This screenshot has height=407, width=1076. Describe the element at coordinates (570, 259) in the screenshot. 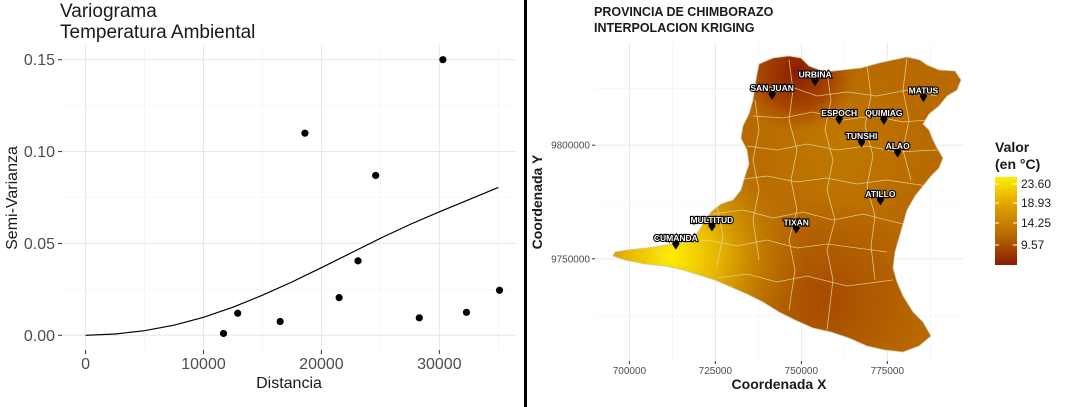

I see `map-y-tick-label: 9750000` at that location.